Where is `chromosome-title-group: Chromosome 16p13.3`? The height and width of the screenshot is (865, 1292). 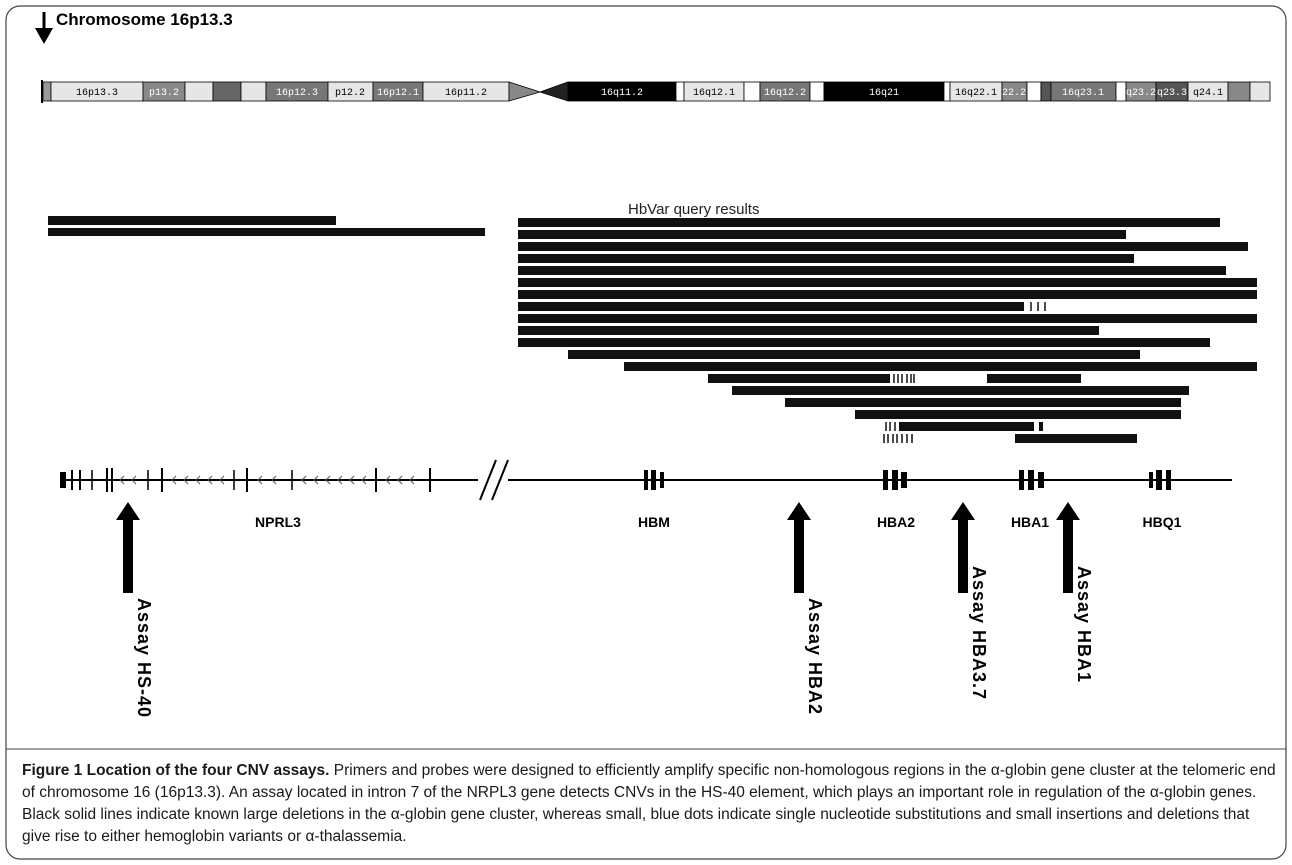 chromosome-title-group: Chromosome 16p13.3 is located at coordinates (134, 27).